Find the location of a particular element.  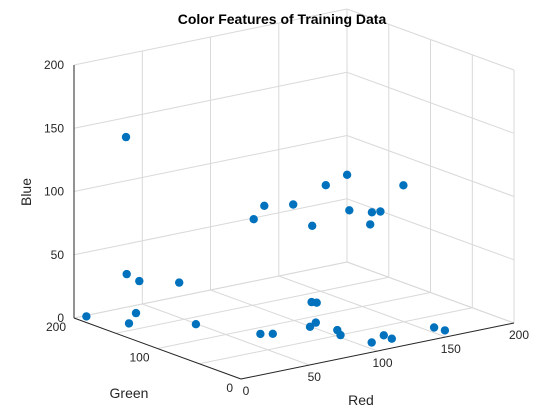

z-axis-label: Blue is located at coordinates (26, 192).